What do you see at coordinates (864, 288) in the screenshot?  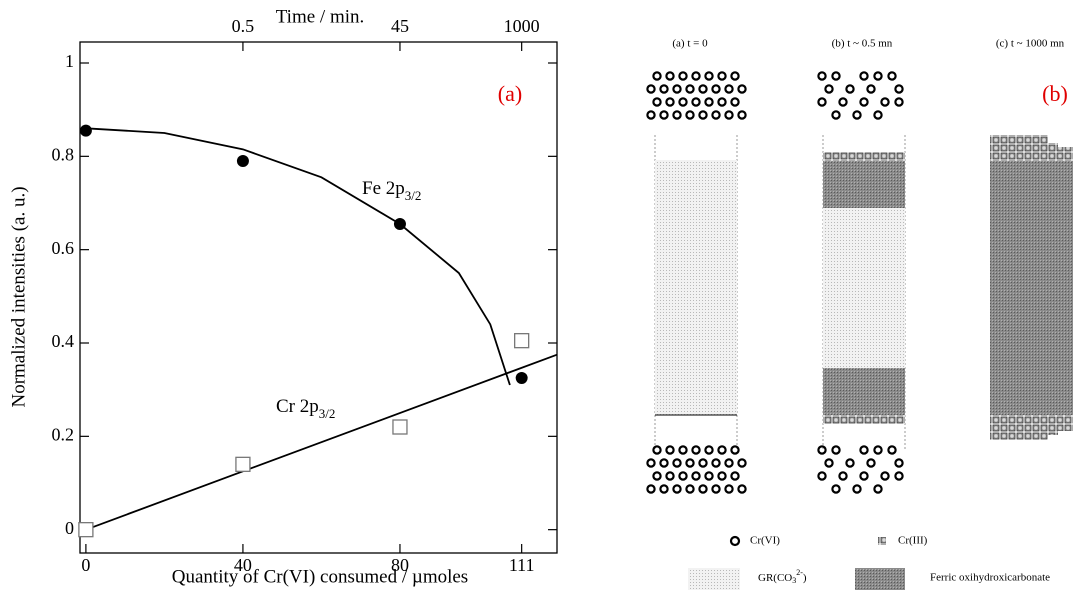 I see `gr-layer` at bounding box center [864, 288].